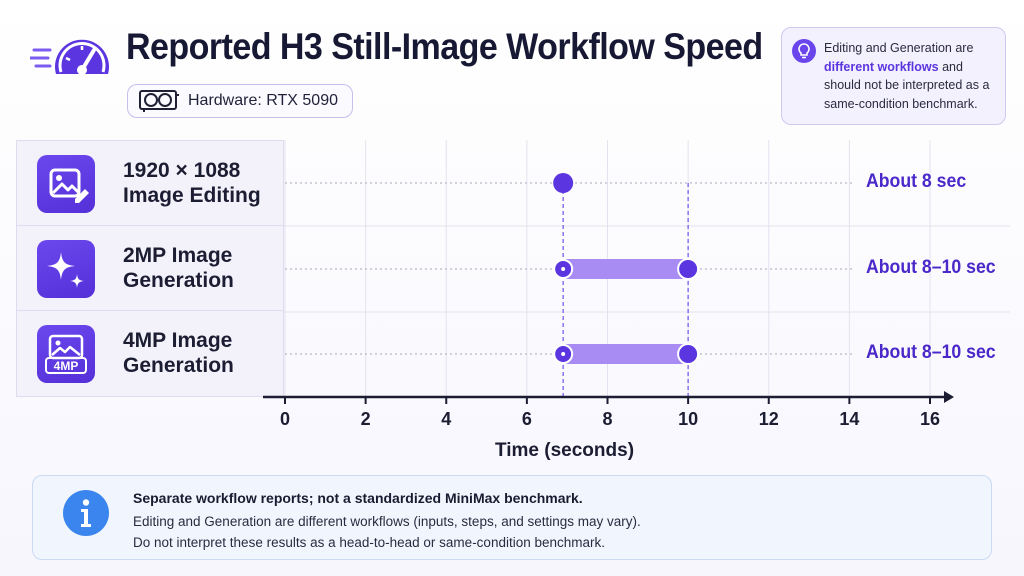  Describe the element at coordinates (768, 419) in the screenshot. I see `x-tick-label: 12` at that location.